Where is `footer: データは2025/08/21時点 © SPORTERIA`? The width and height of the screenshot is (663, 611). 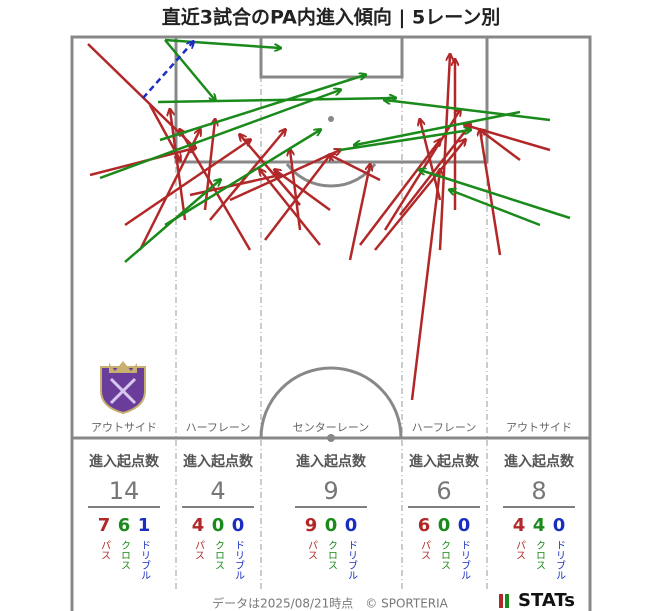 footer: データは2025/08/21時点 © SPORTERIA is located at coordinates (330, 603).